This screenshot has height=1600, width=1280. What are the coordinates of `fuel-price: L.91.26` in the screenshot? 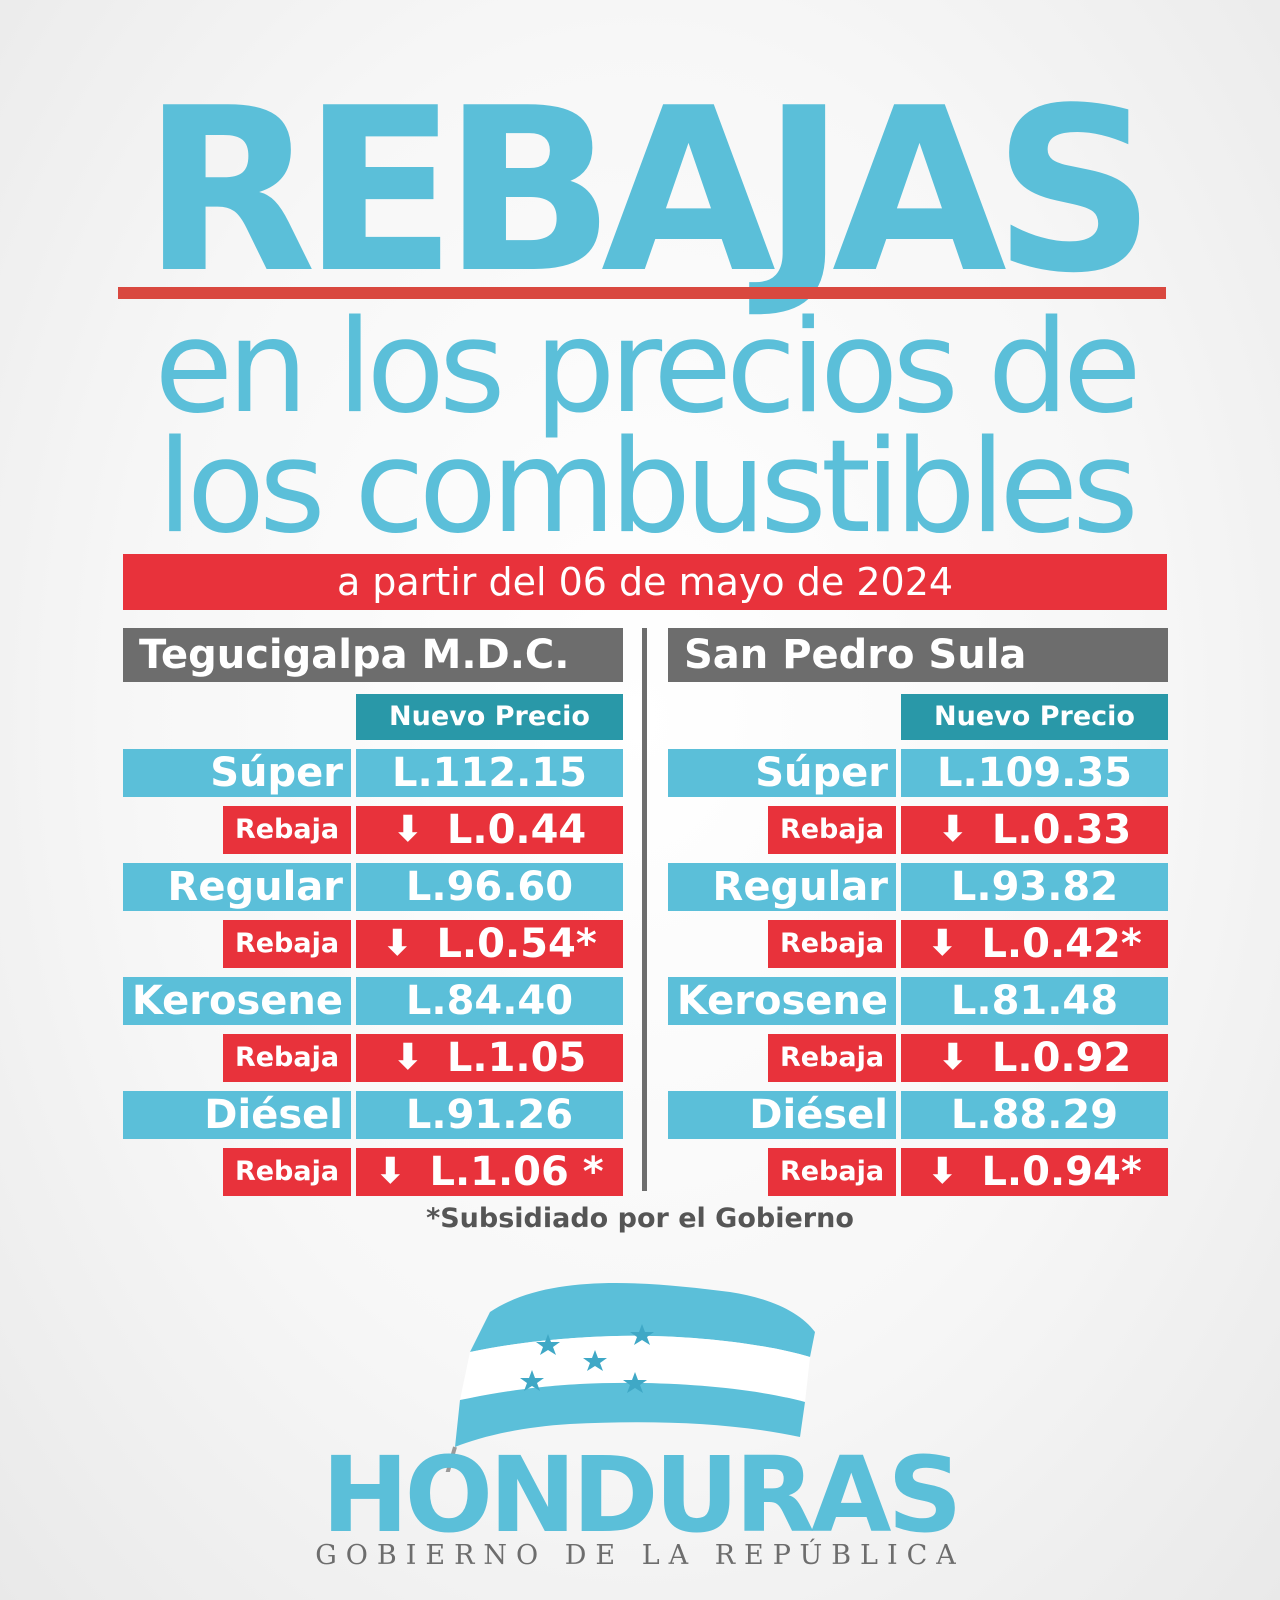 It's located at (489, 1115).